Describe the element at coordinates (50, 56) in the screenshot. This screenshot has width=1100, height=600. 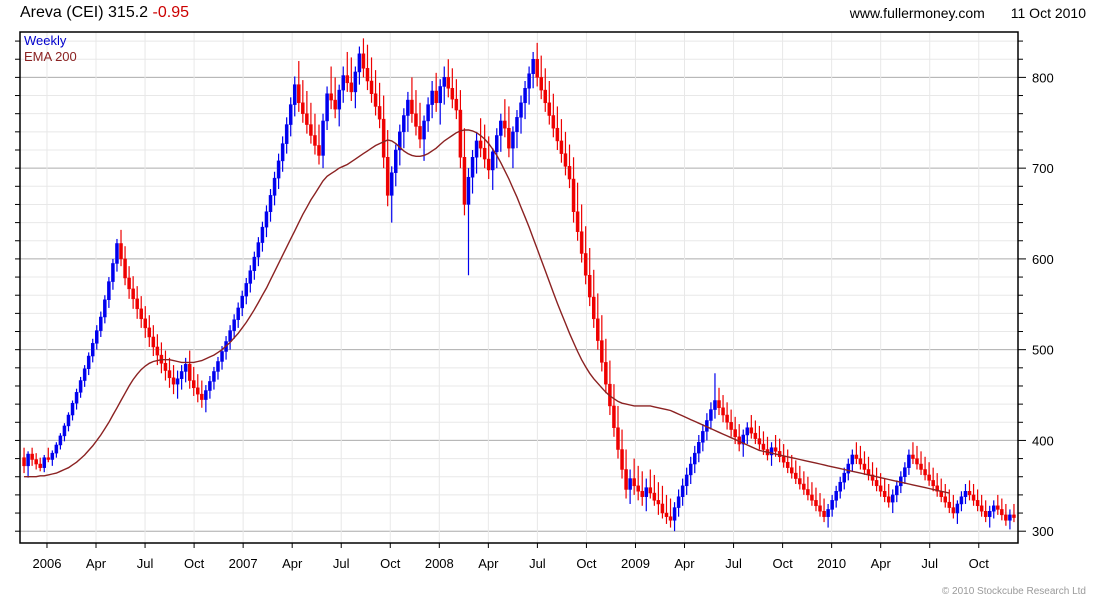
I see `legend-ema-label: EMA 200` at that location.